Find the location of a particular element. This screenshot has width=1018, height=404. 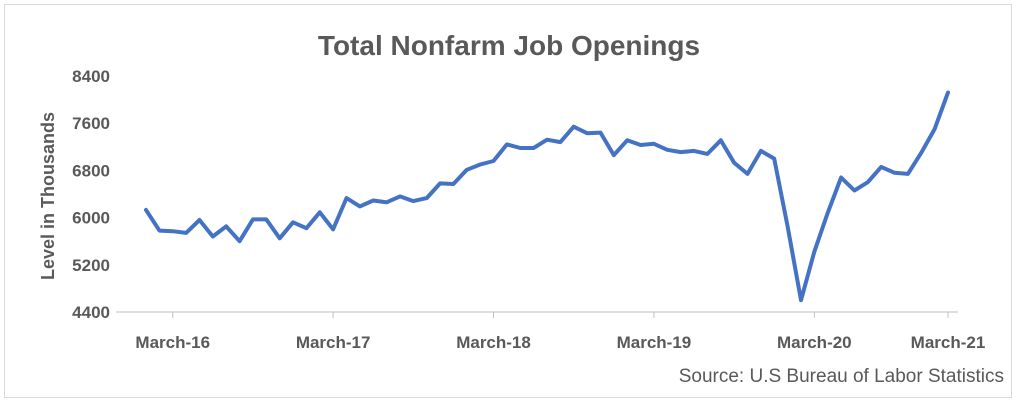

x-tick-label: March-21 is located at coordinates (948, 342).